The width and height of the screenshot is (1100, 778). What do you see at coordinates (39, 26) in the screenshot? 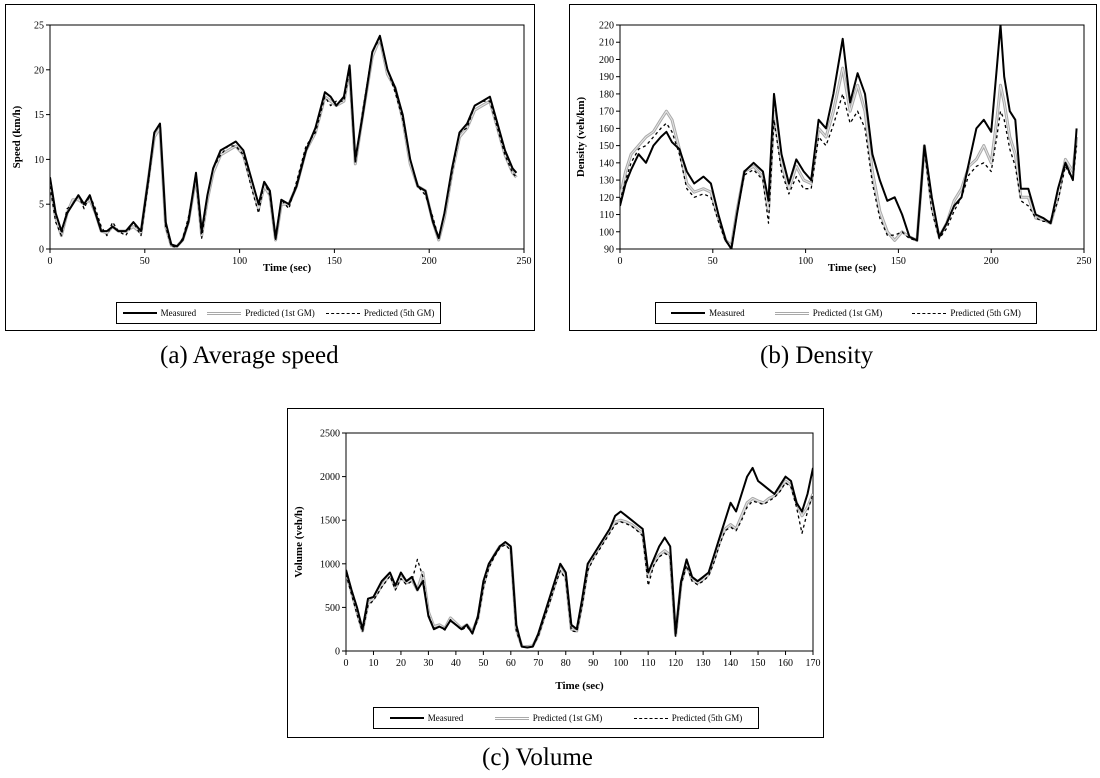
I see `y-tick-label: 25` at bounding box center [39, 26].